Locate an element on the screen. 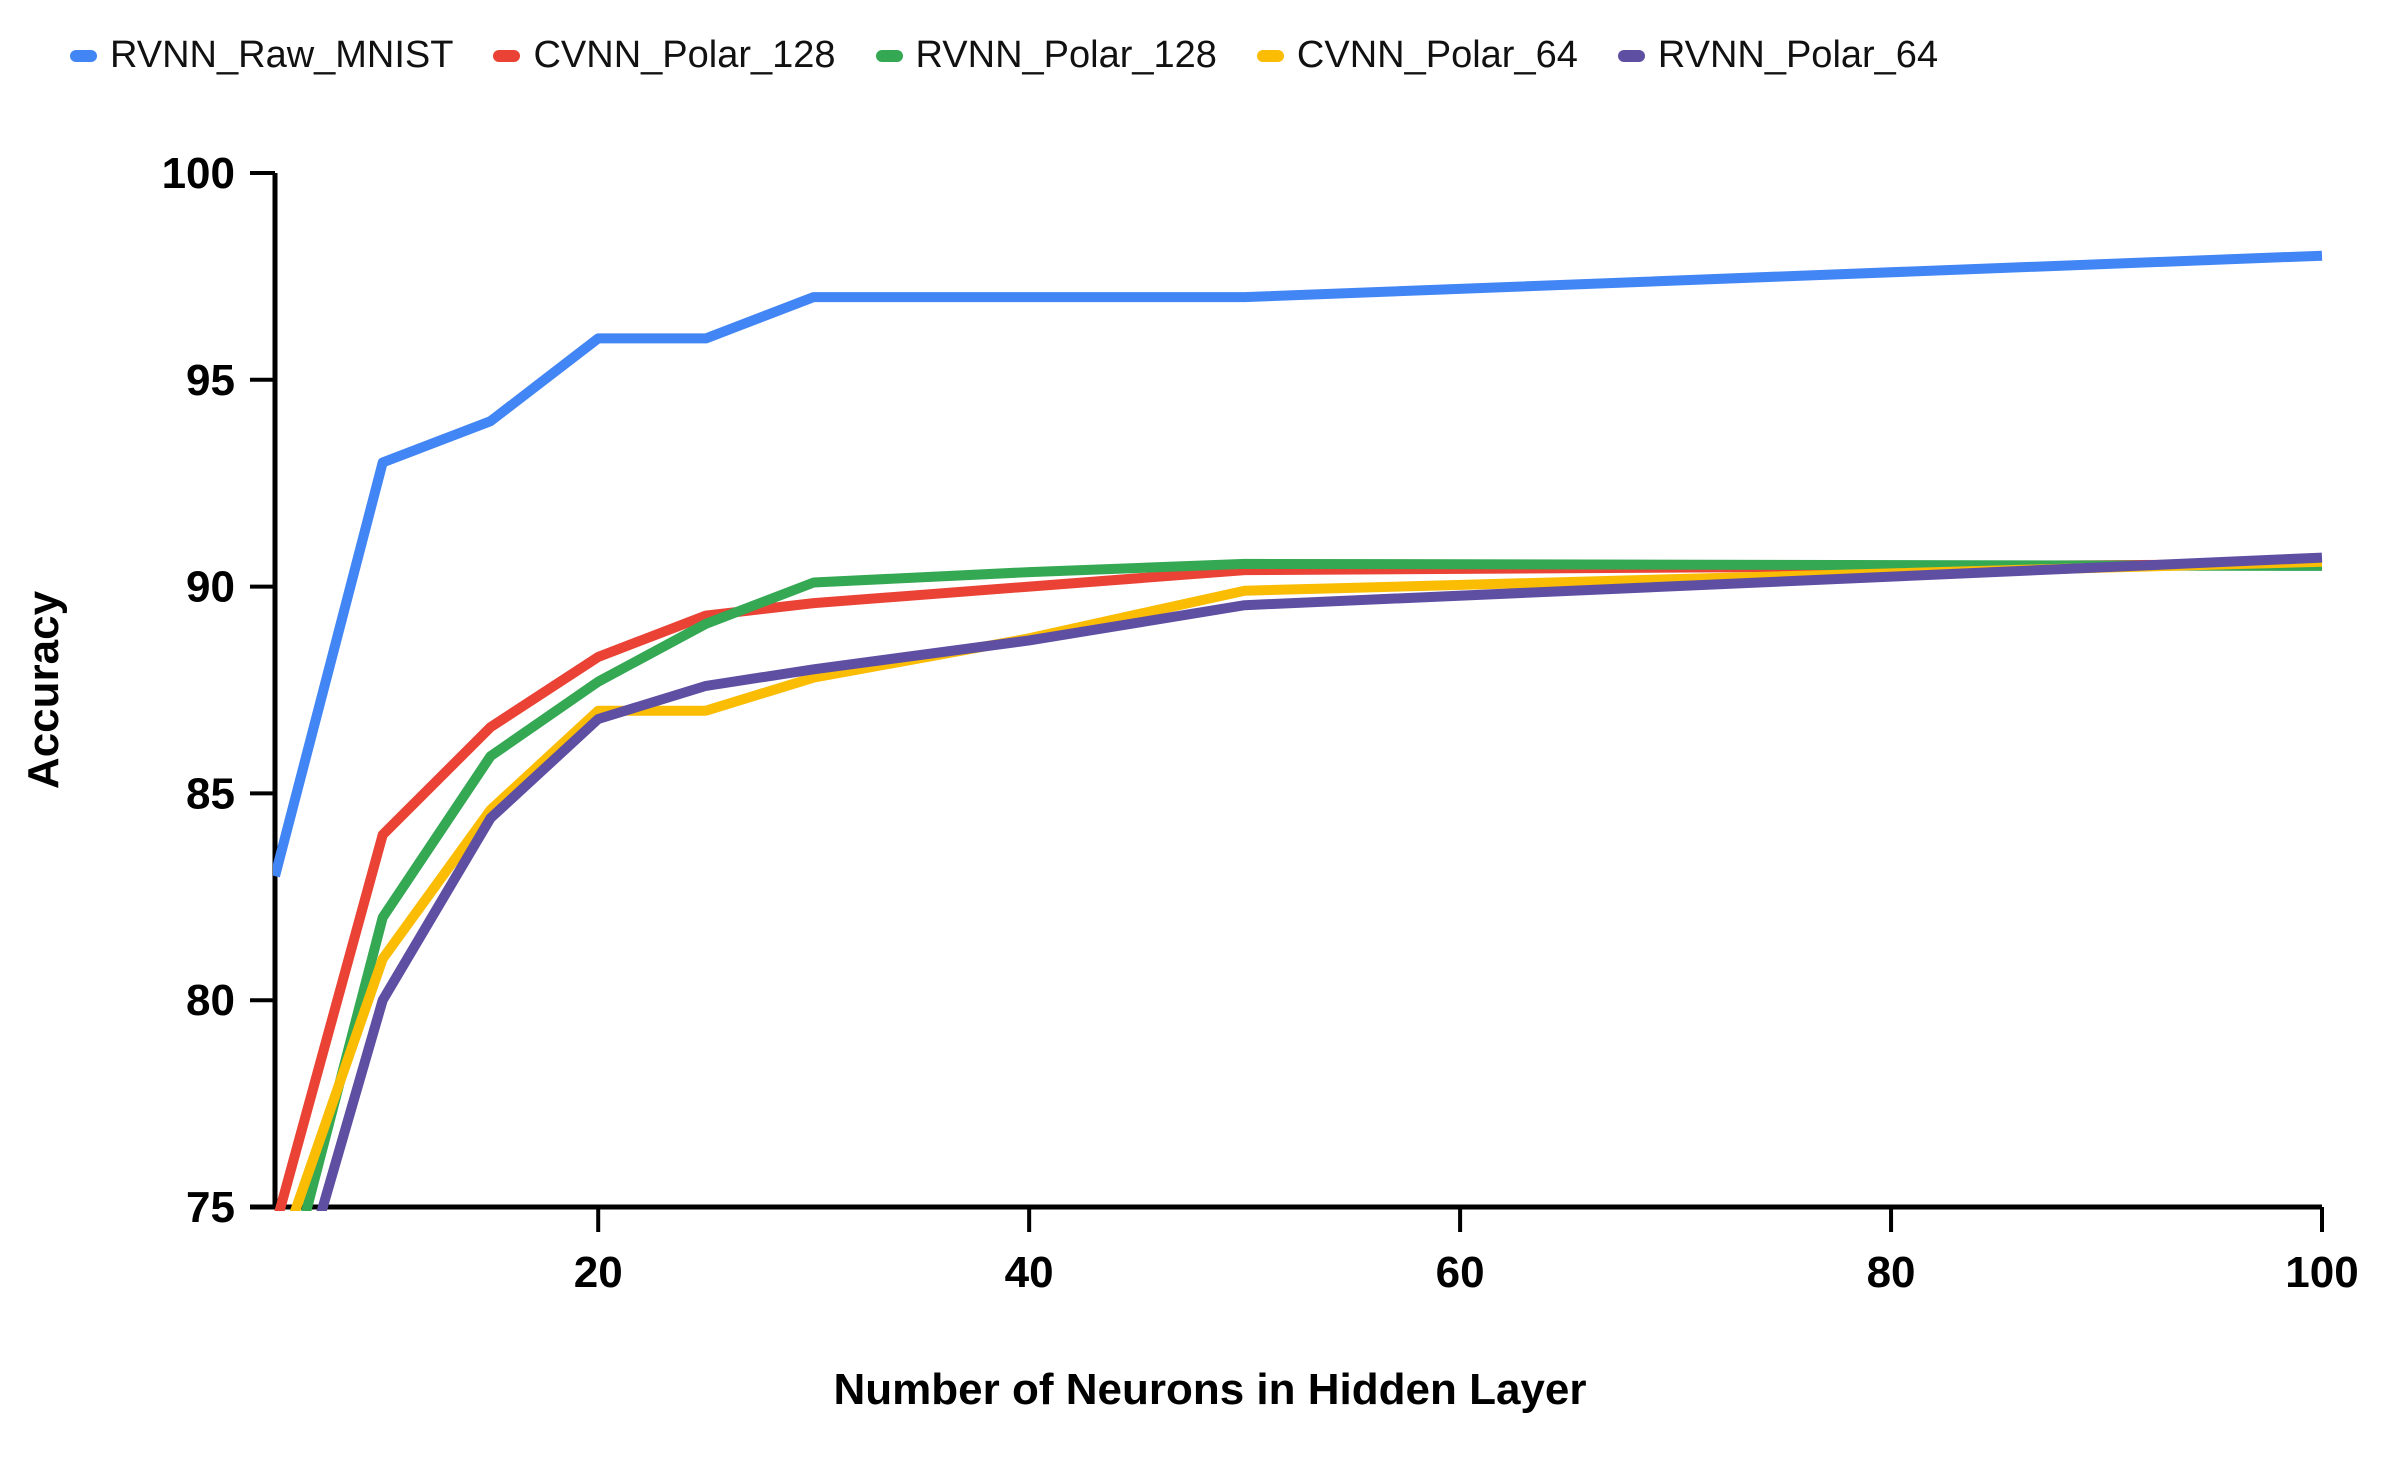  legend-item: RVNN_Raw_MNIST is located at coordinates (261, 55).